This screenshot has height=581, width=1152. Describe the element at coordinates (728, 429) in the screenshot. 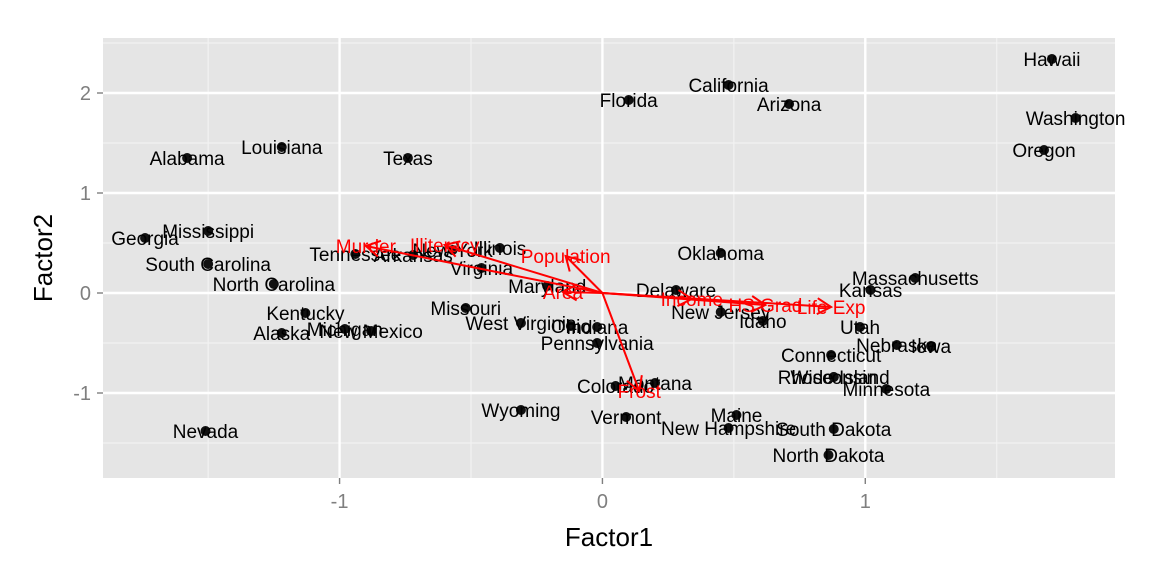

I see `point-label: New Hampshire` at that location.